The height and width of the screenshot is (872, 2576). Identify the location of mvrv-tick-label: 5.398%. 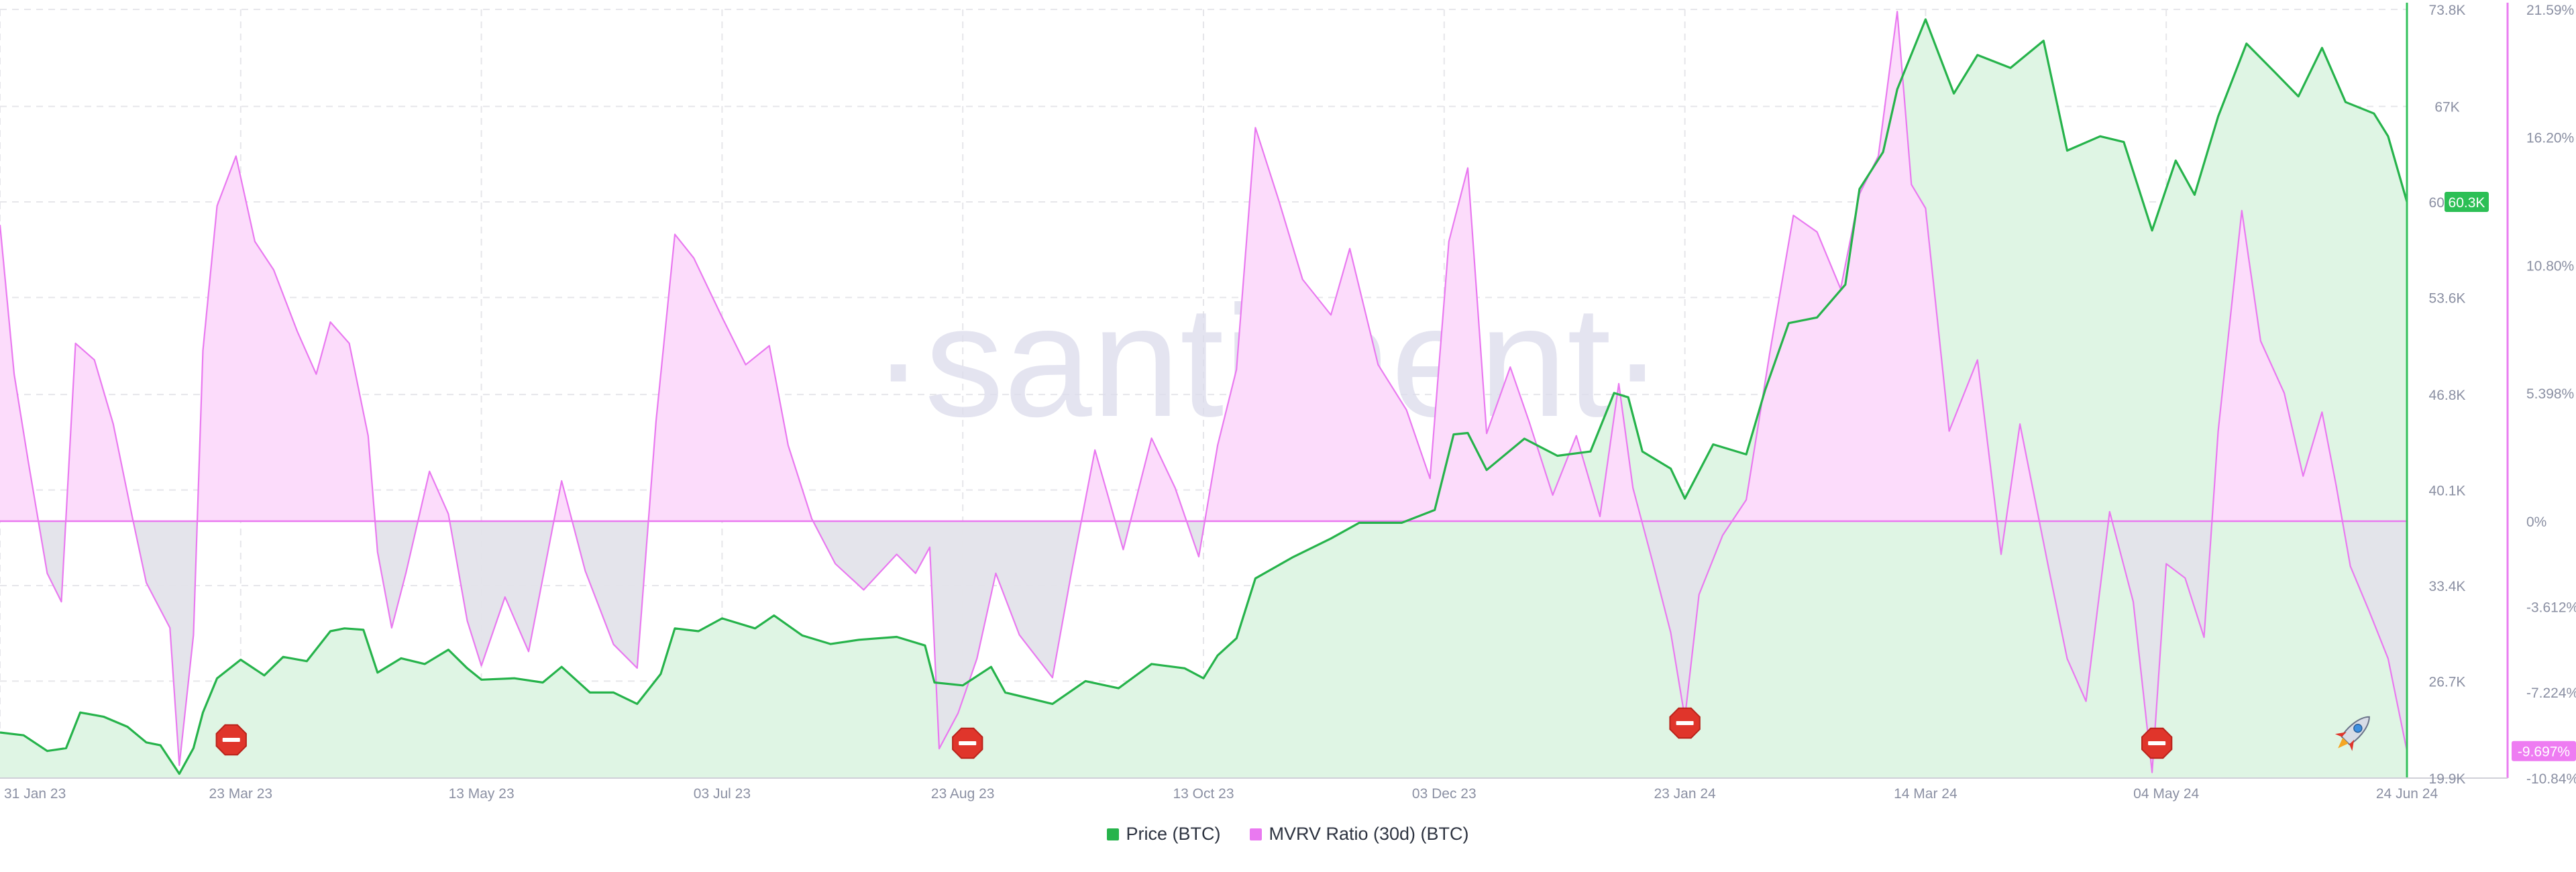
(2550, 394).